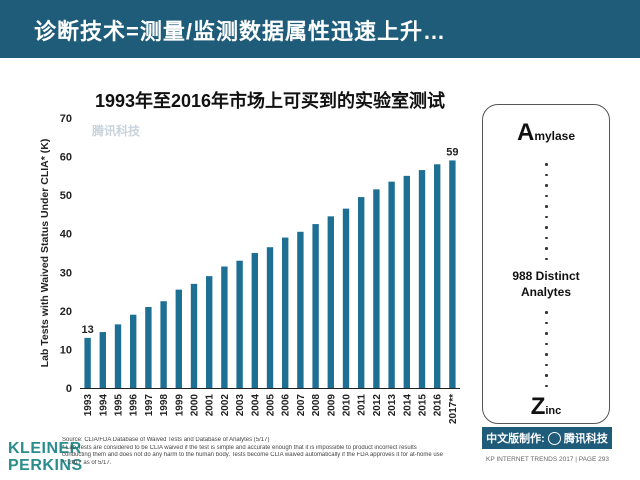 The height and width of the screenshot is (480, 640). Describe the element at coordinates (195, 405) in the screenshot. I see `x-tick-label: 2000` at that location.